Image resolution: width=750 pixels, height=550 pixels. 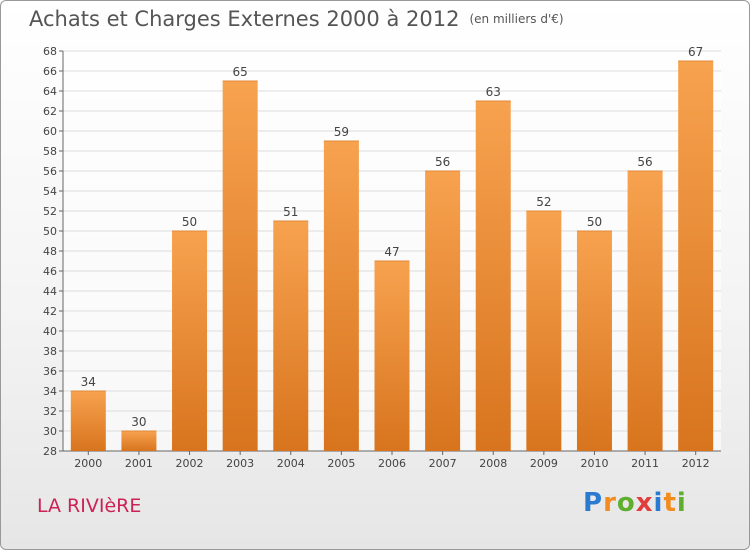 I want to click on logo-letter: o, so click(x=626, y=503).